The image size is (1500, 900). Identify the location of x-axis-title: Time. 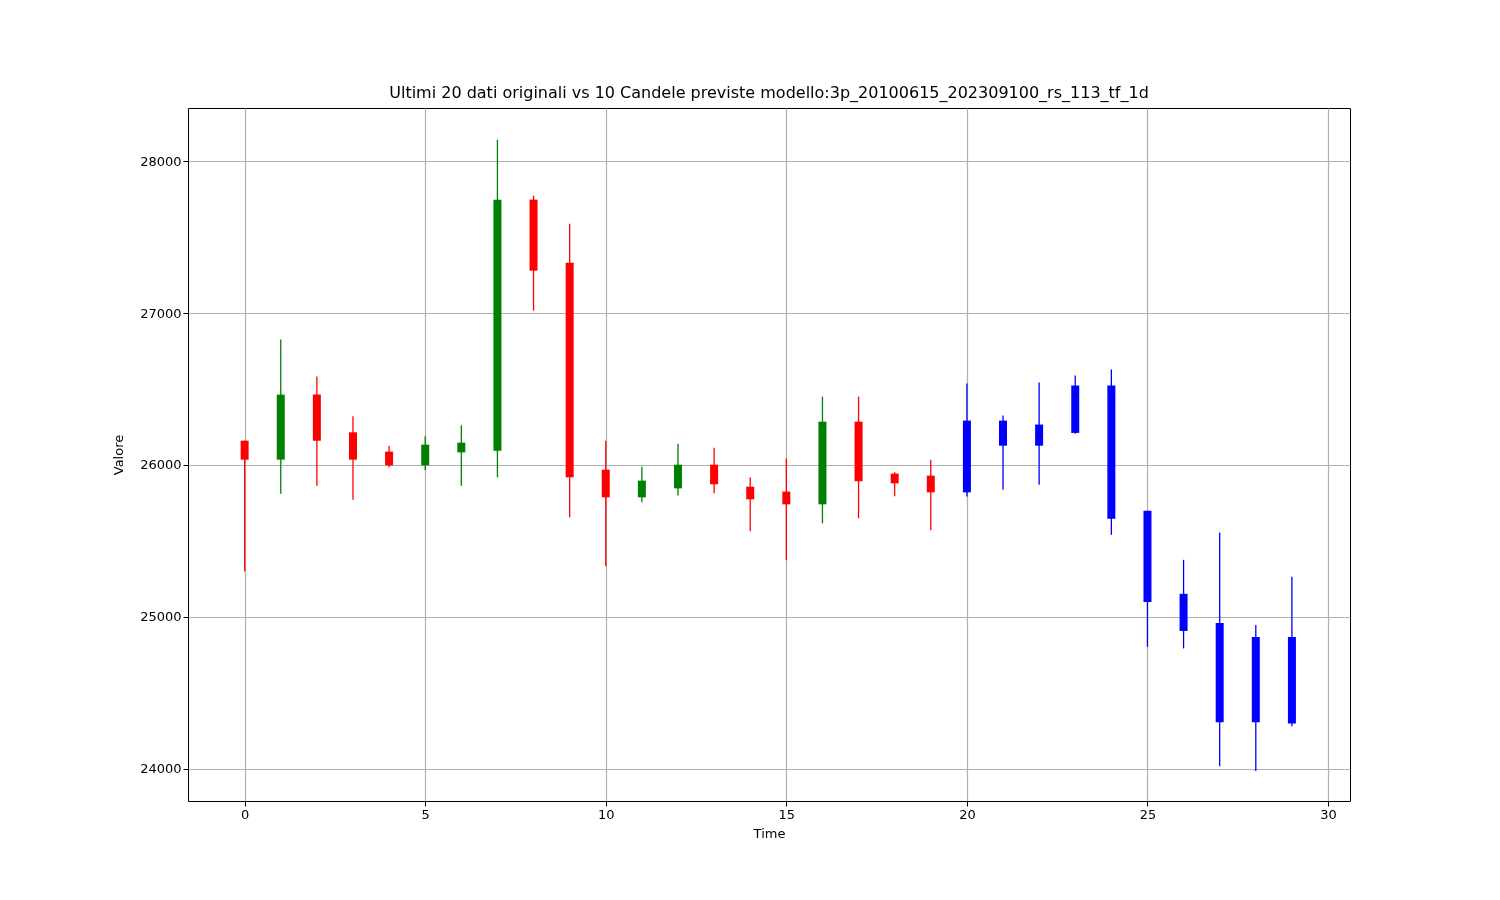
(769, 833).